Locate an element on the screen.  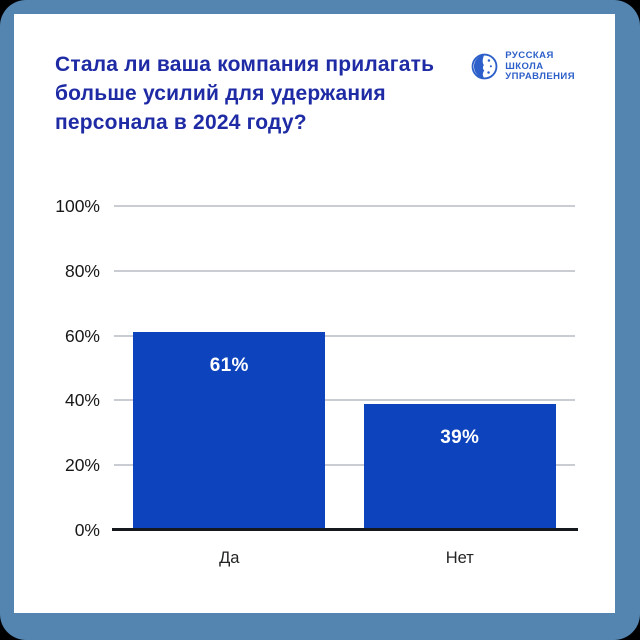
x-axis-line is located at coordinates (345, 529).